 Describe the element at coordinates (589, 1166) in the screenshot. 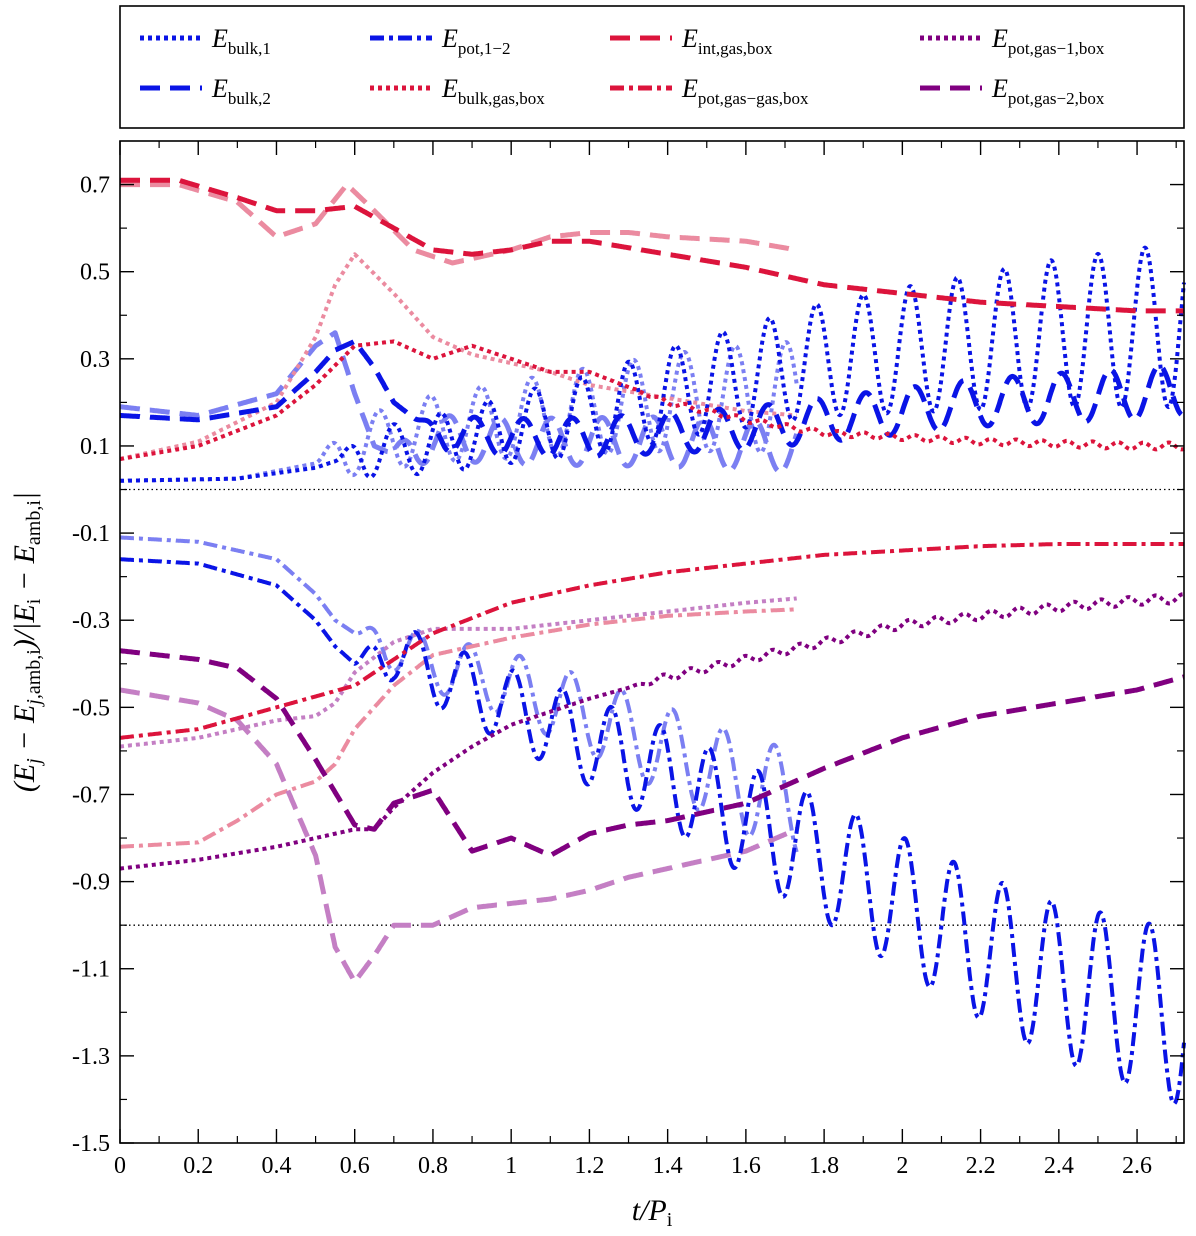

I see `x-tick-label: 1.2` at that location.